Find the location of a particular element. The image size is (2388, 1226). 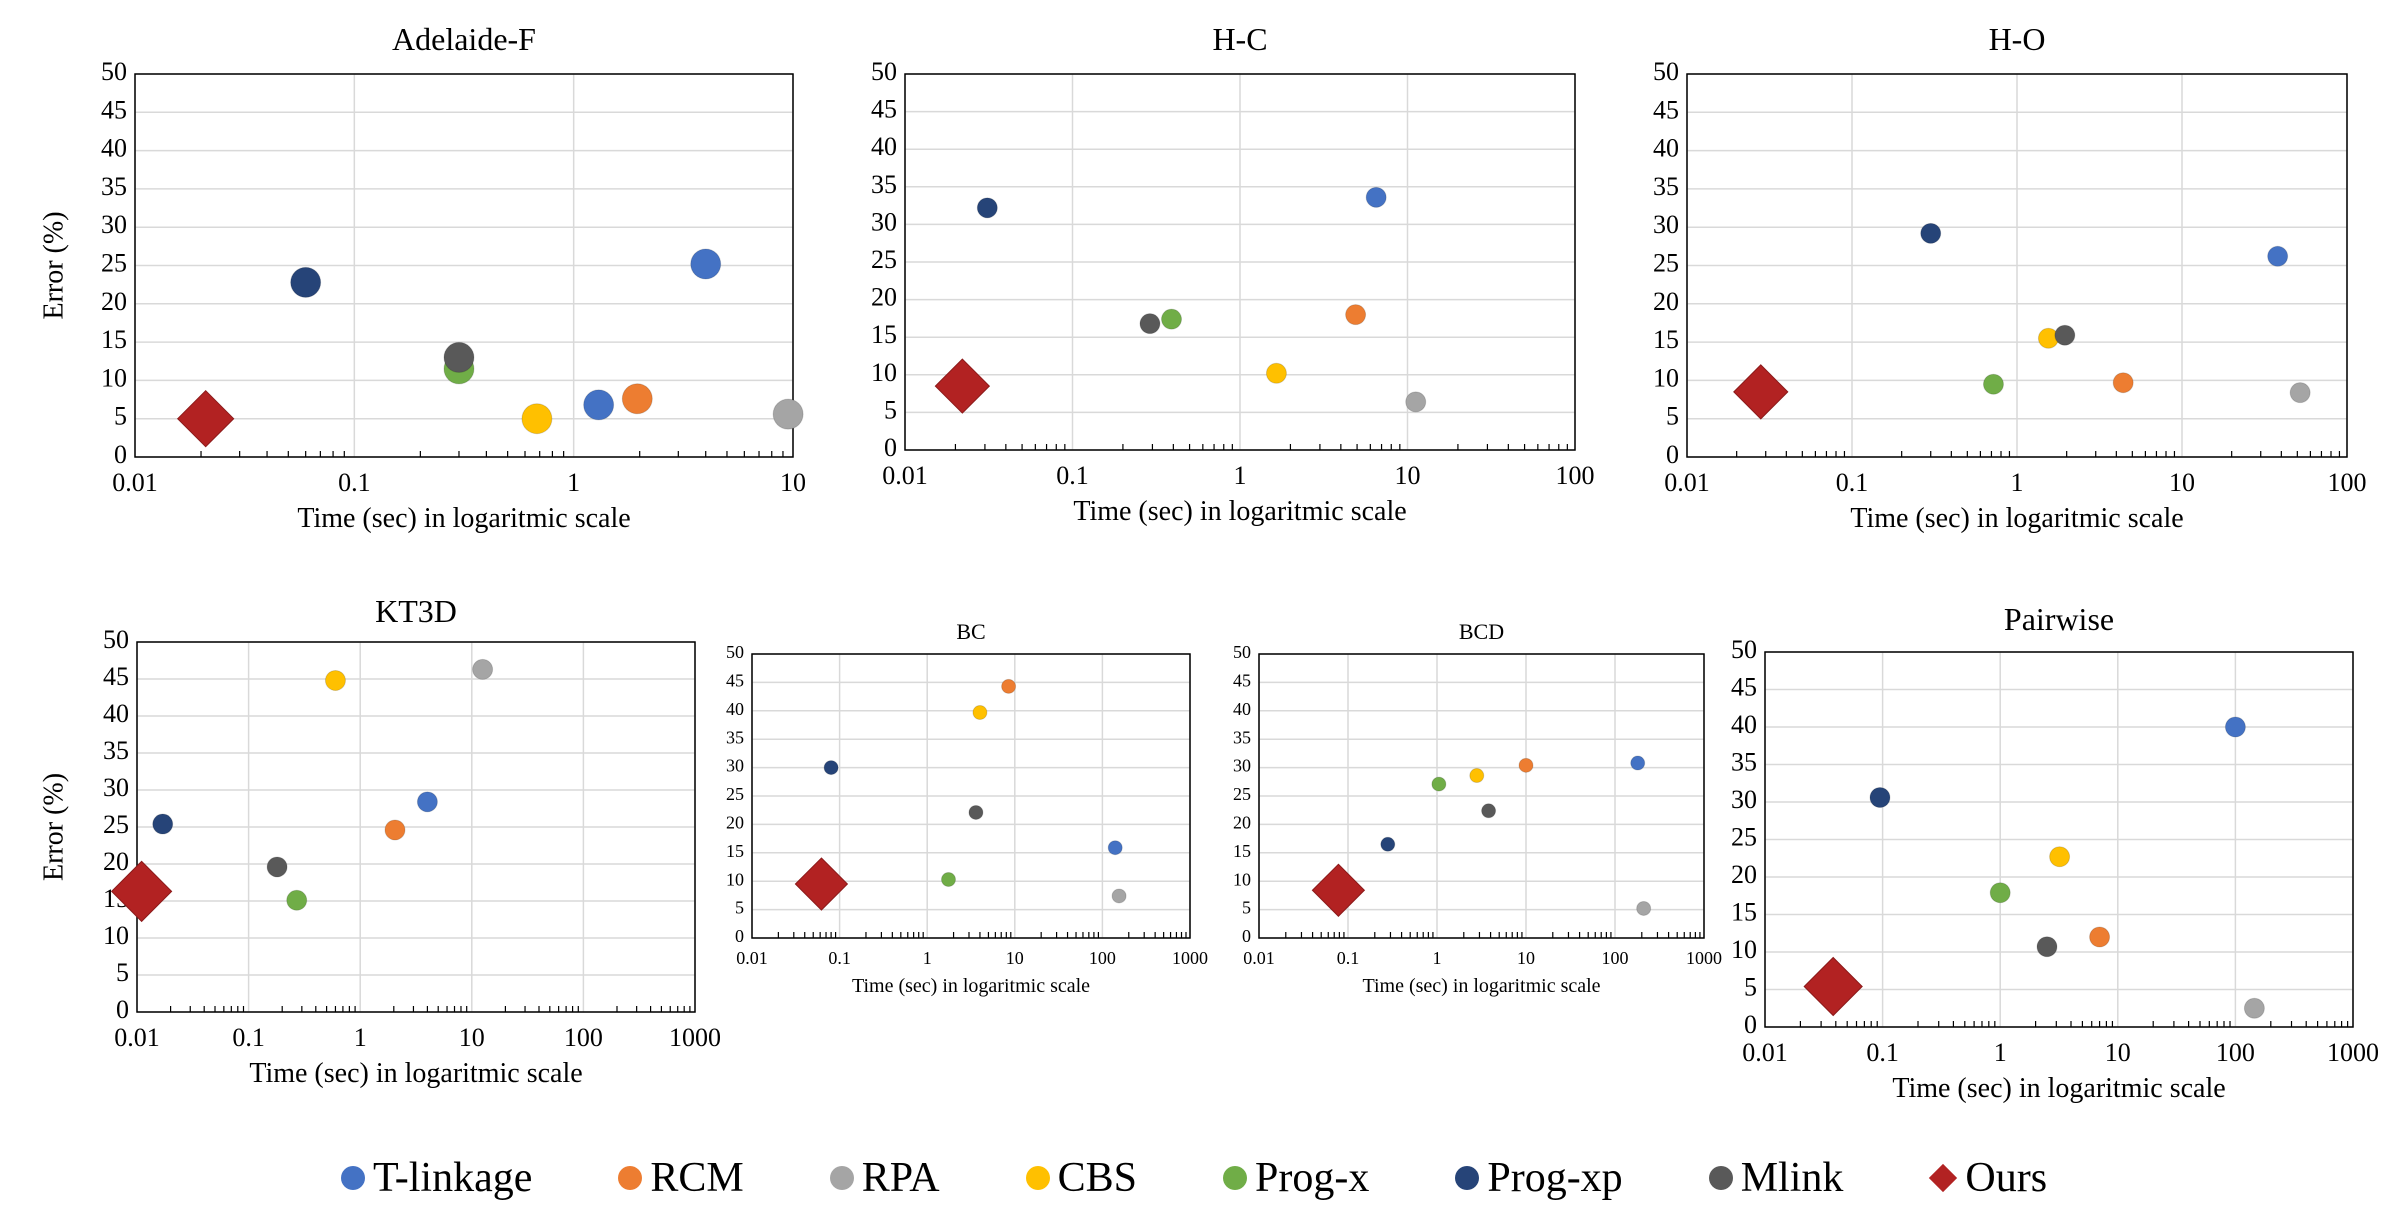

point-prog-xp is located at coordinates (1931, 233).